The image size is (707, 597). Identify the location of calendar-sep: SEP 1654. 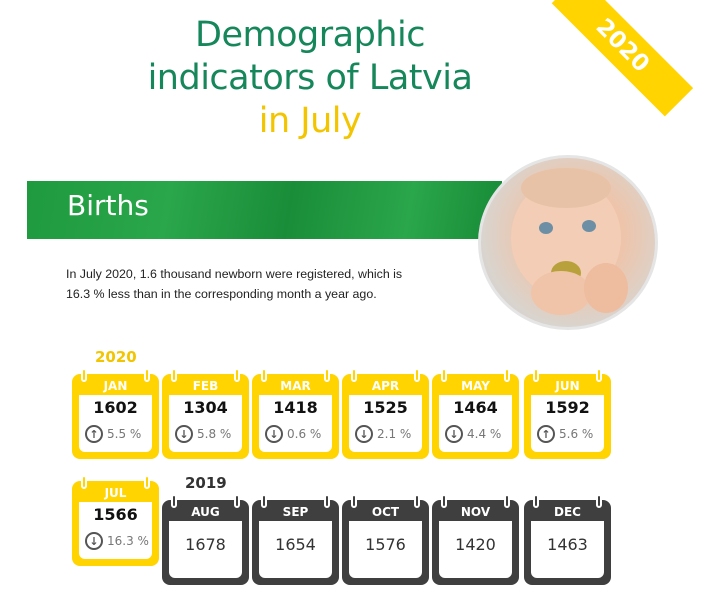
(295, 539).